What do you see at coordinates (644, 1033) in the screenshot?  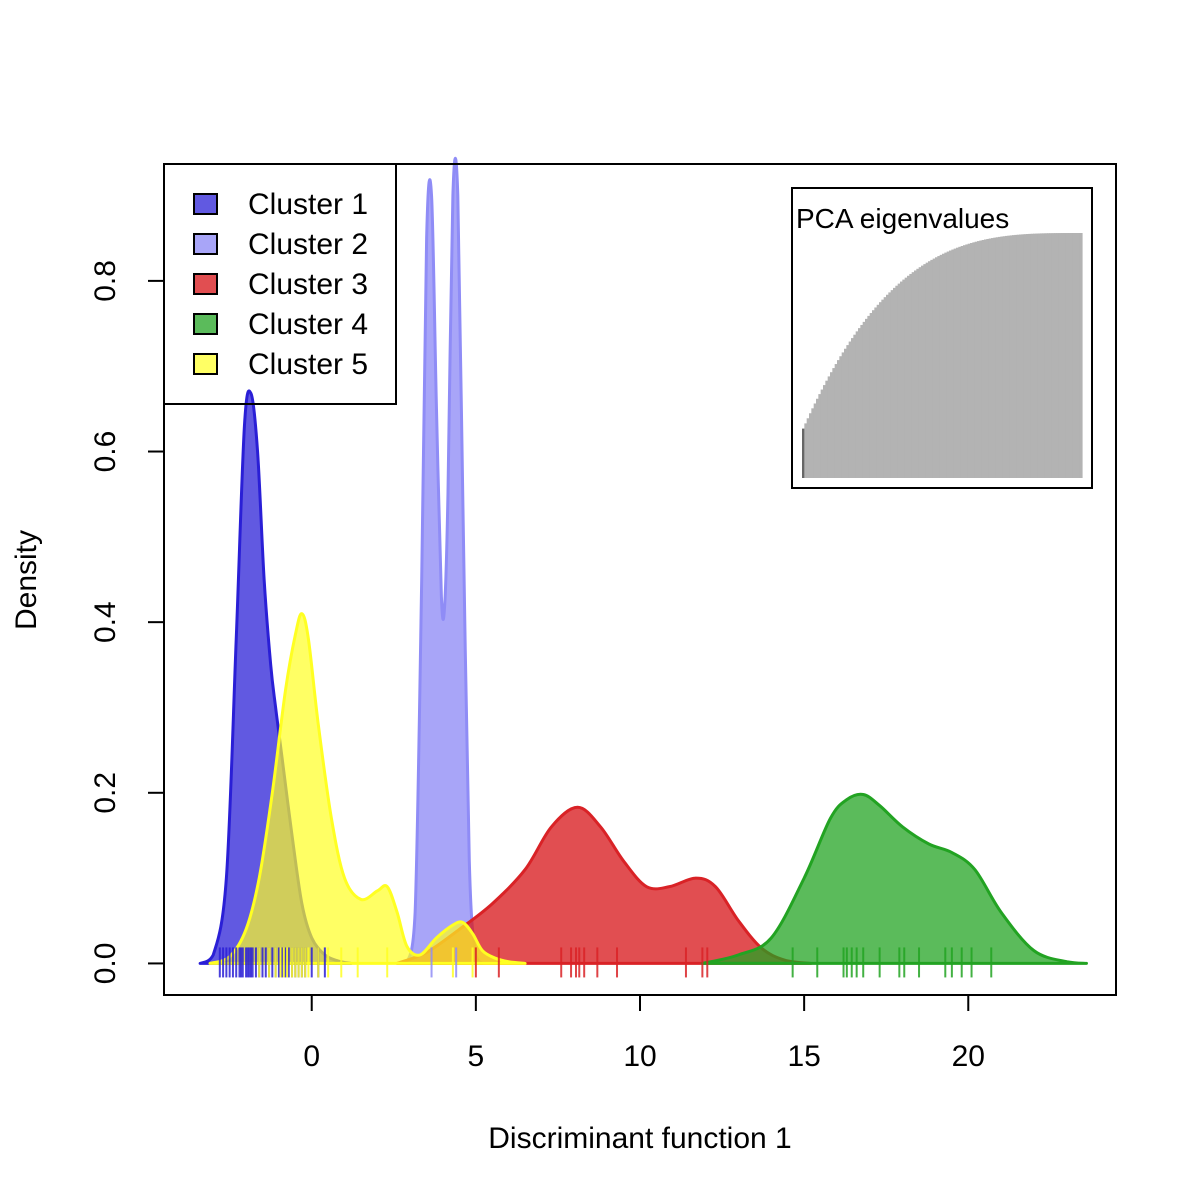 I see `x-axis: 0 5 10 15 20` at bounding box center [644, 1033].